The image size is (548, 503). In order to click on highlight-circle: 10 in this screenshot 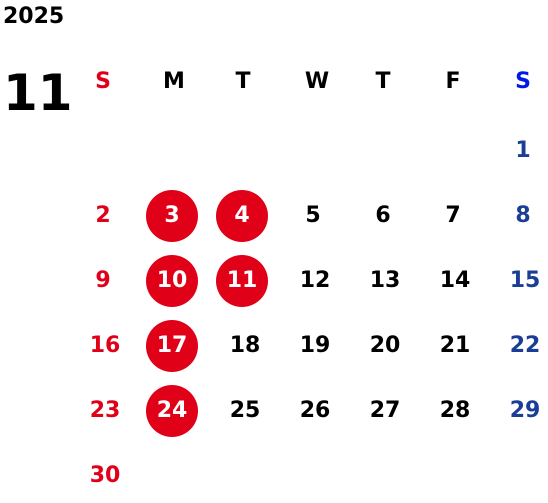, I will do `click(172, 281)`.